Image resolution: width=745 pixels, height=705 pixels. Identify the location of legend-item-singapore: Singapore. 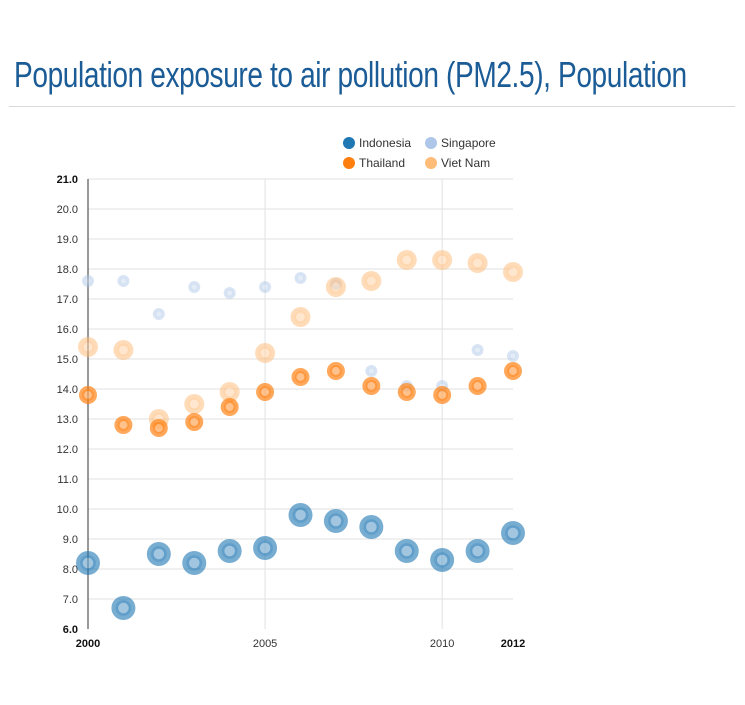
(460, 143).